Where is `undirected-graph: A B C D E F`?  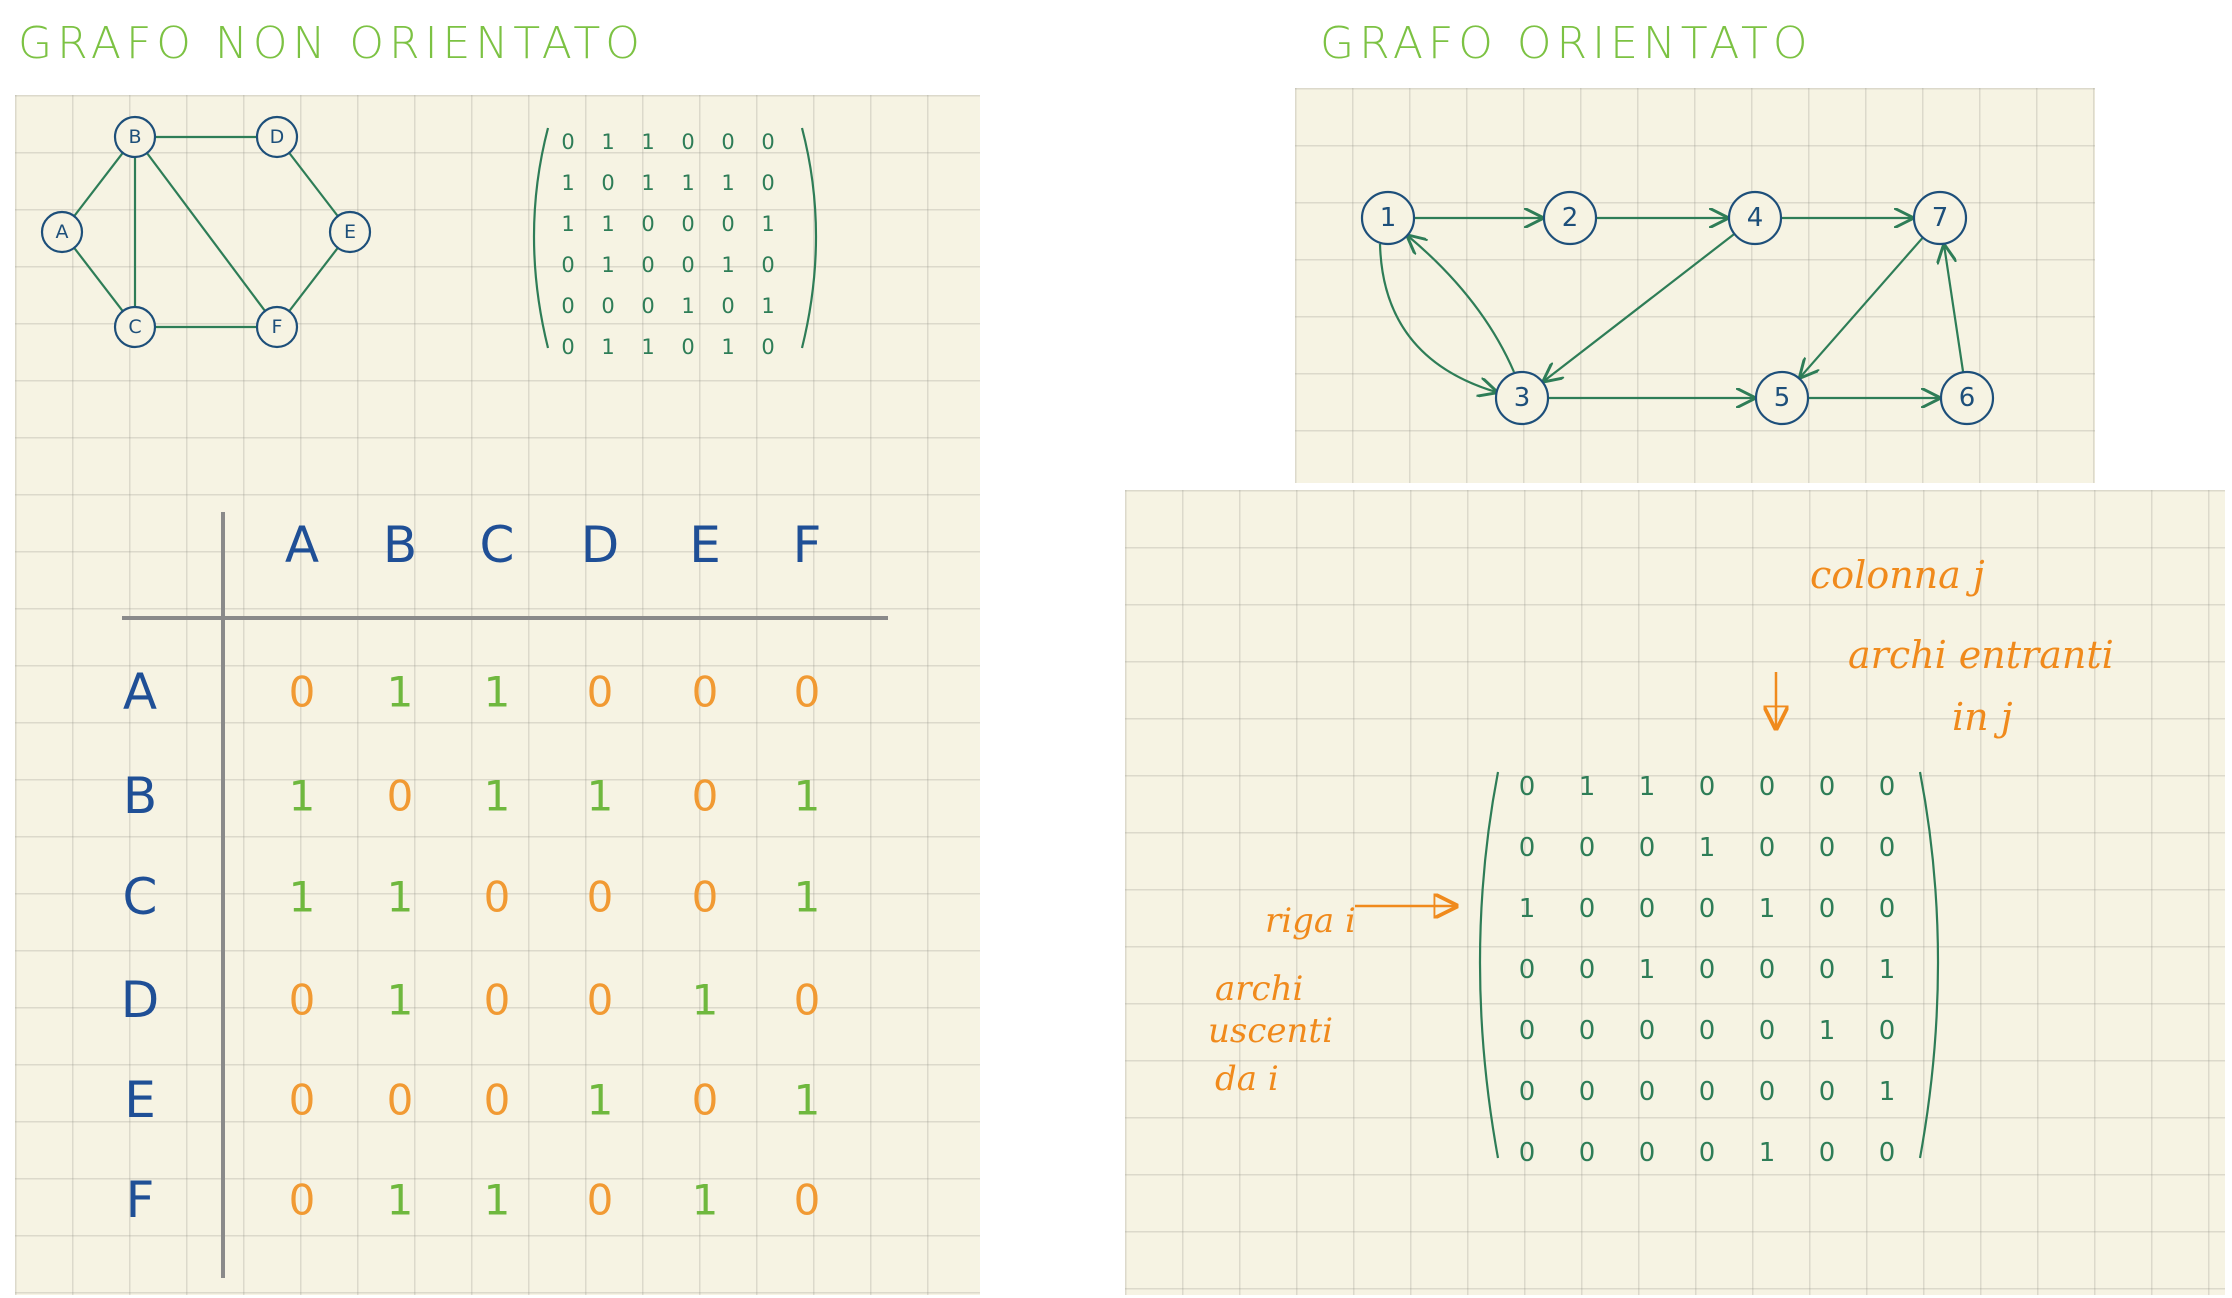 undirected-graph: A B C D E F is located at coordinates (206, 232).